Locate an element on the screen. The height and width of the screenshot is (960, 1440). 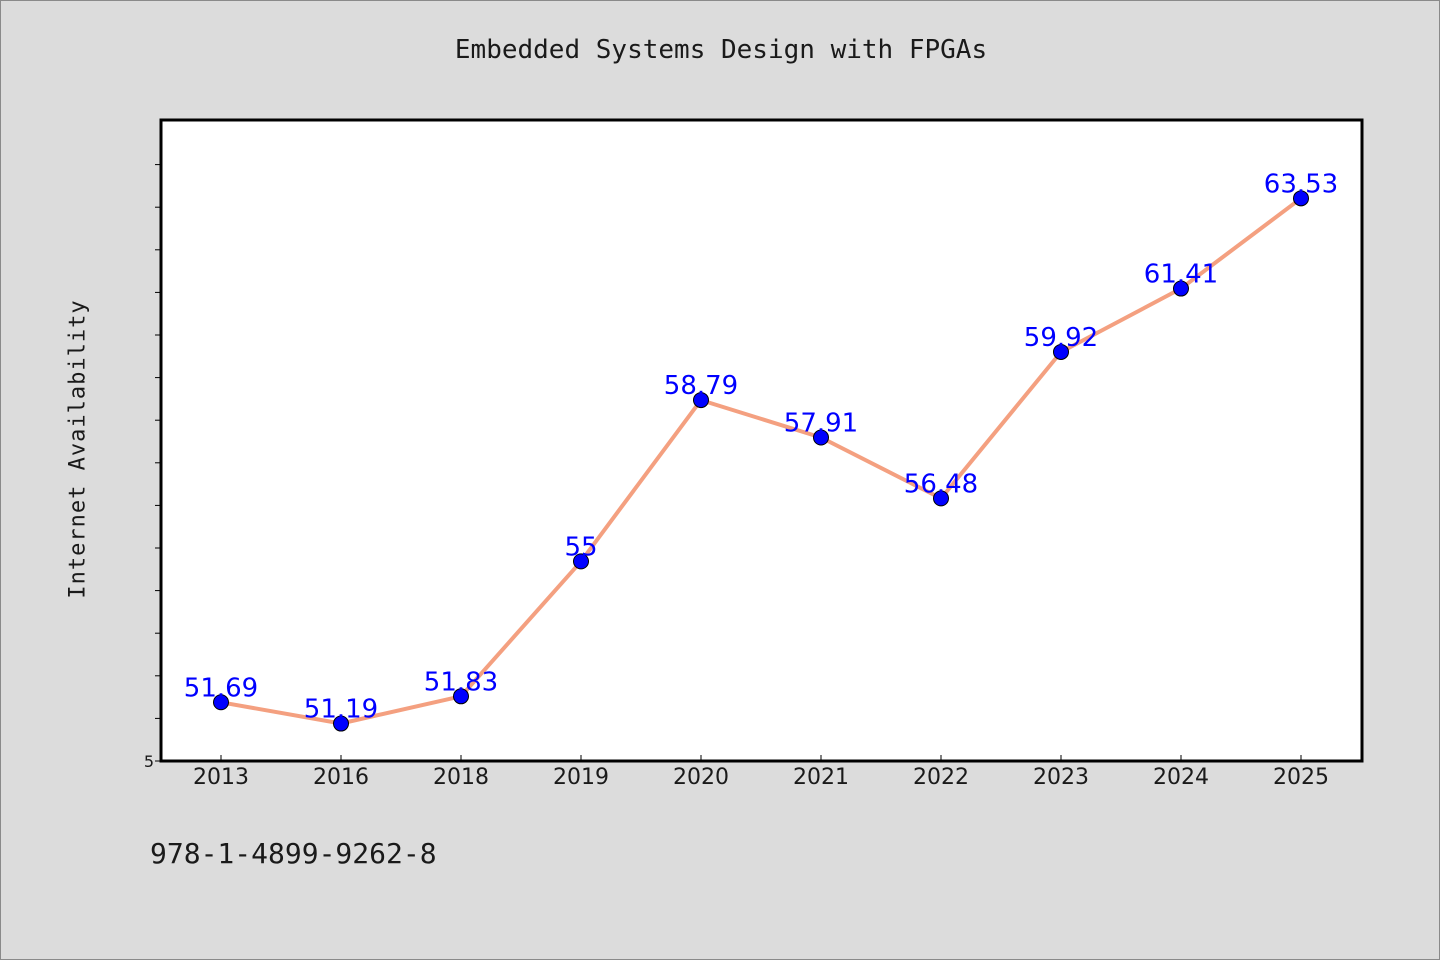
isbn-label: 978-1-4899-9262-8 is located at coordinates (293, 853).